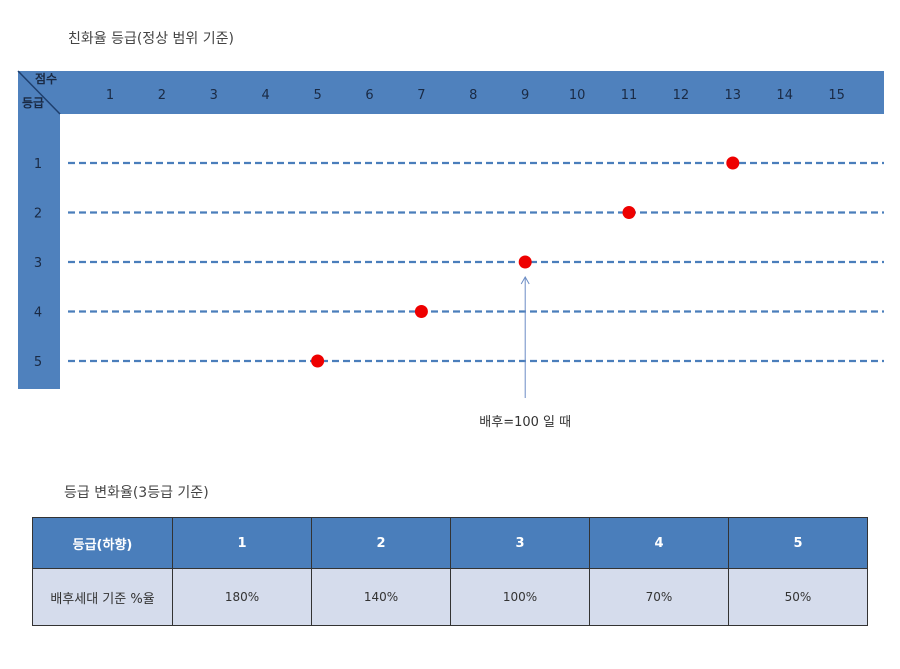  I want to click on x-tick-label: 5, so click(317, 95).